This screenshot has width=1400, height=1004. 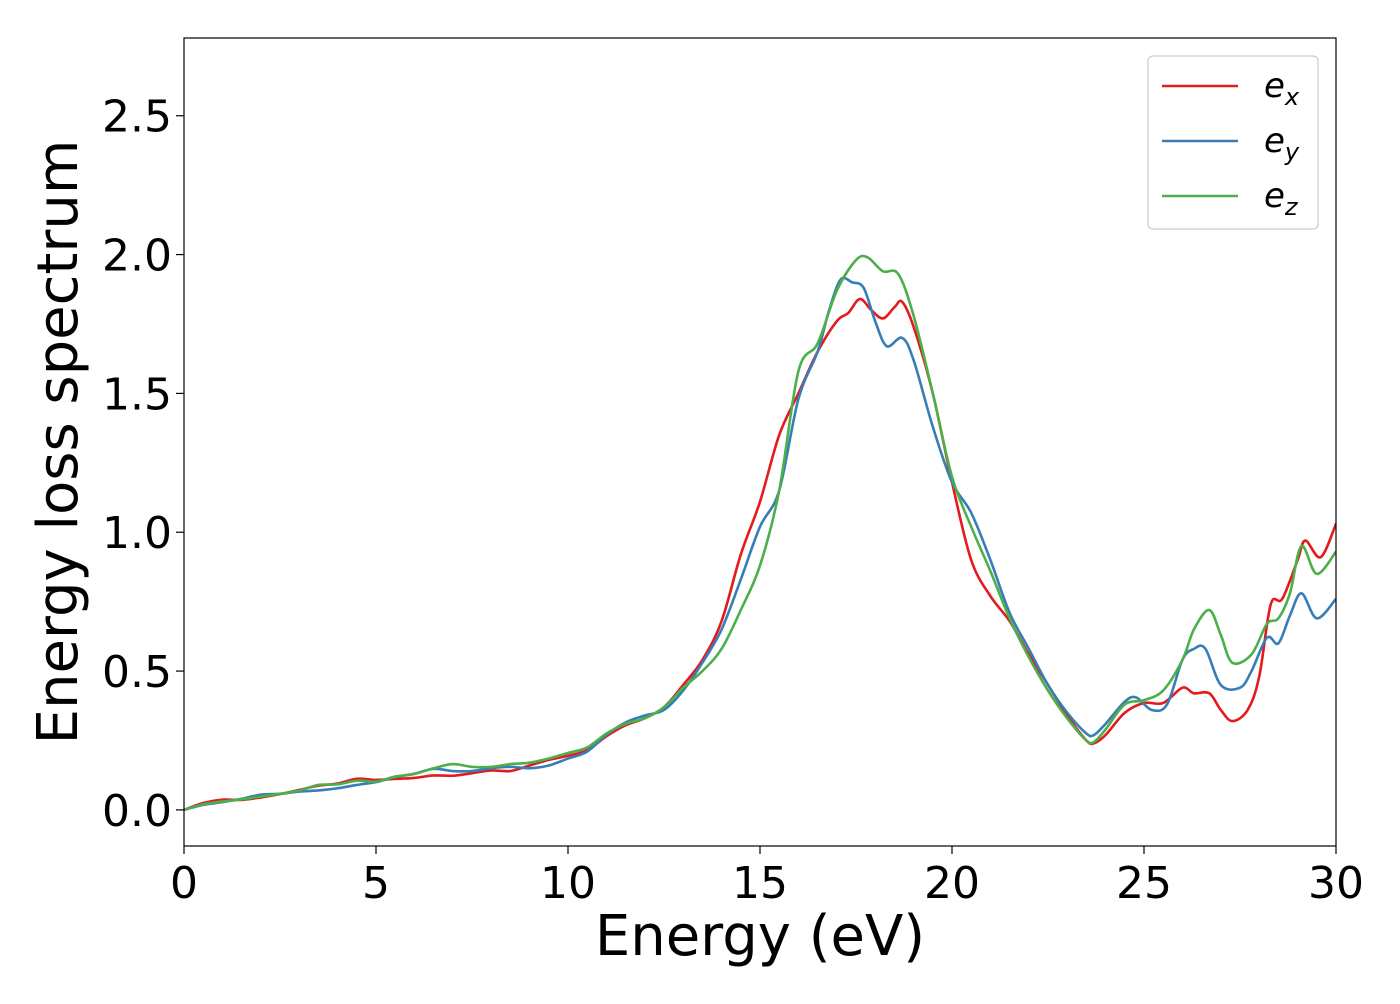 I want to click on legend-label-x: ex, so click(x=1282, y=88).